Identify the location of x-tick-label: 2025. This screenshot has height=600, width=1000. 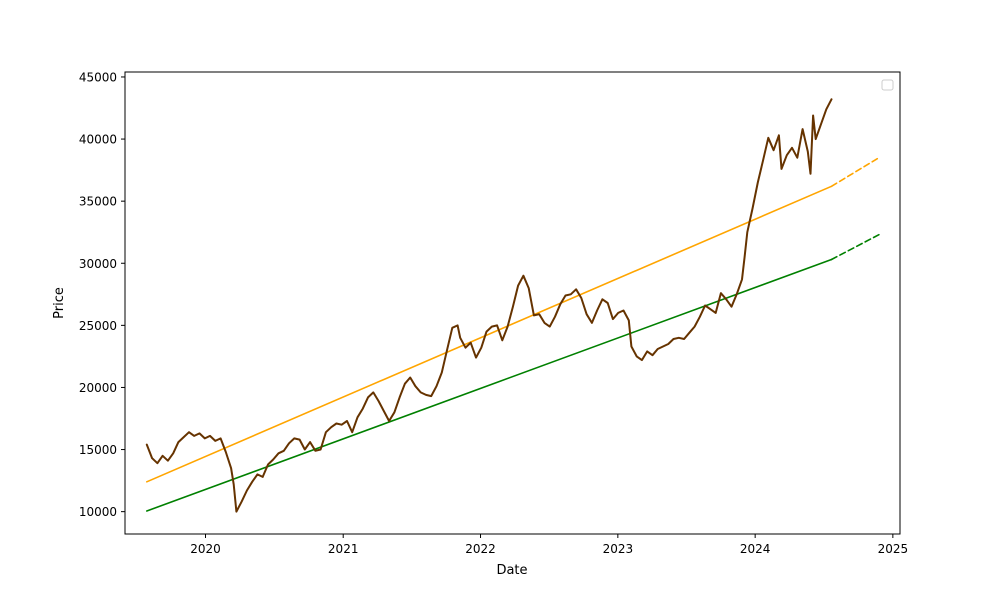
(893, 549).